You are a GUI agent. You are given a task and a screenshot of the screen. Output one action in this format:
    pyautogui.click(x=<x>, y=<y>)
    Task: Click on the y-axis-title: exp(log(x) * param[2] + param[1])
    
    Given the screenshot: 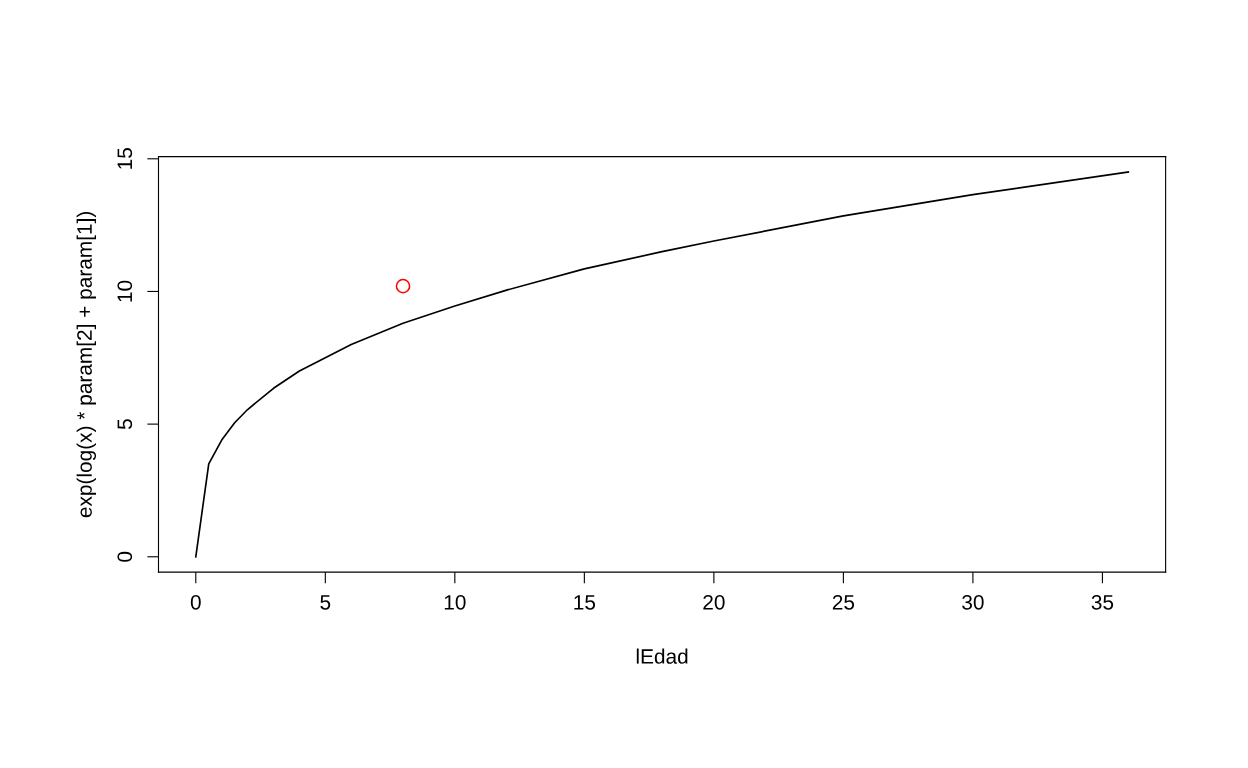 What is the action you would take?
    pyautogui.click(x=86, y=364)
    